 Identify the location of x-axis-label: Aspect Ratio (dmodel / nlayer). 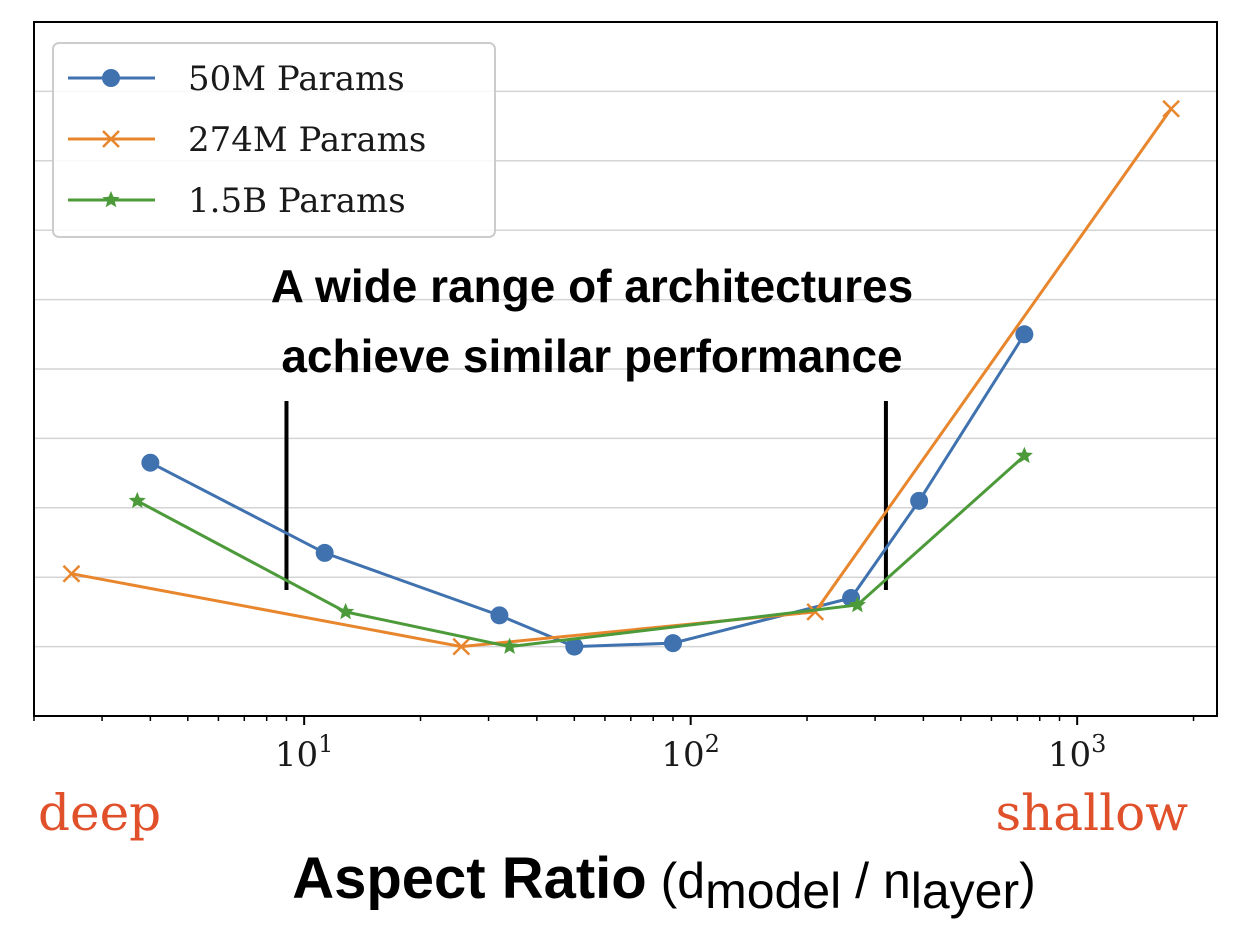
(664, 882).